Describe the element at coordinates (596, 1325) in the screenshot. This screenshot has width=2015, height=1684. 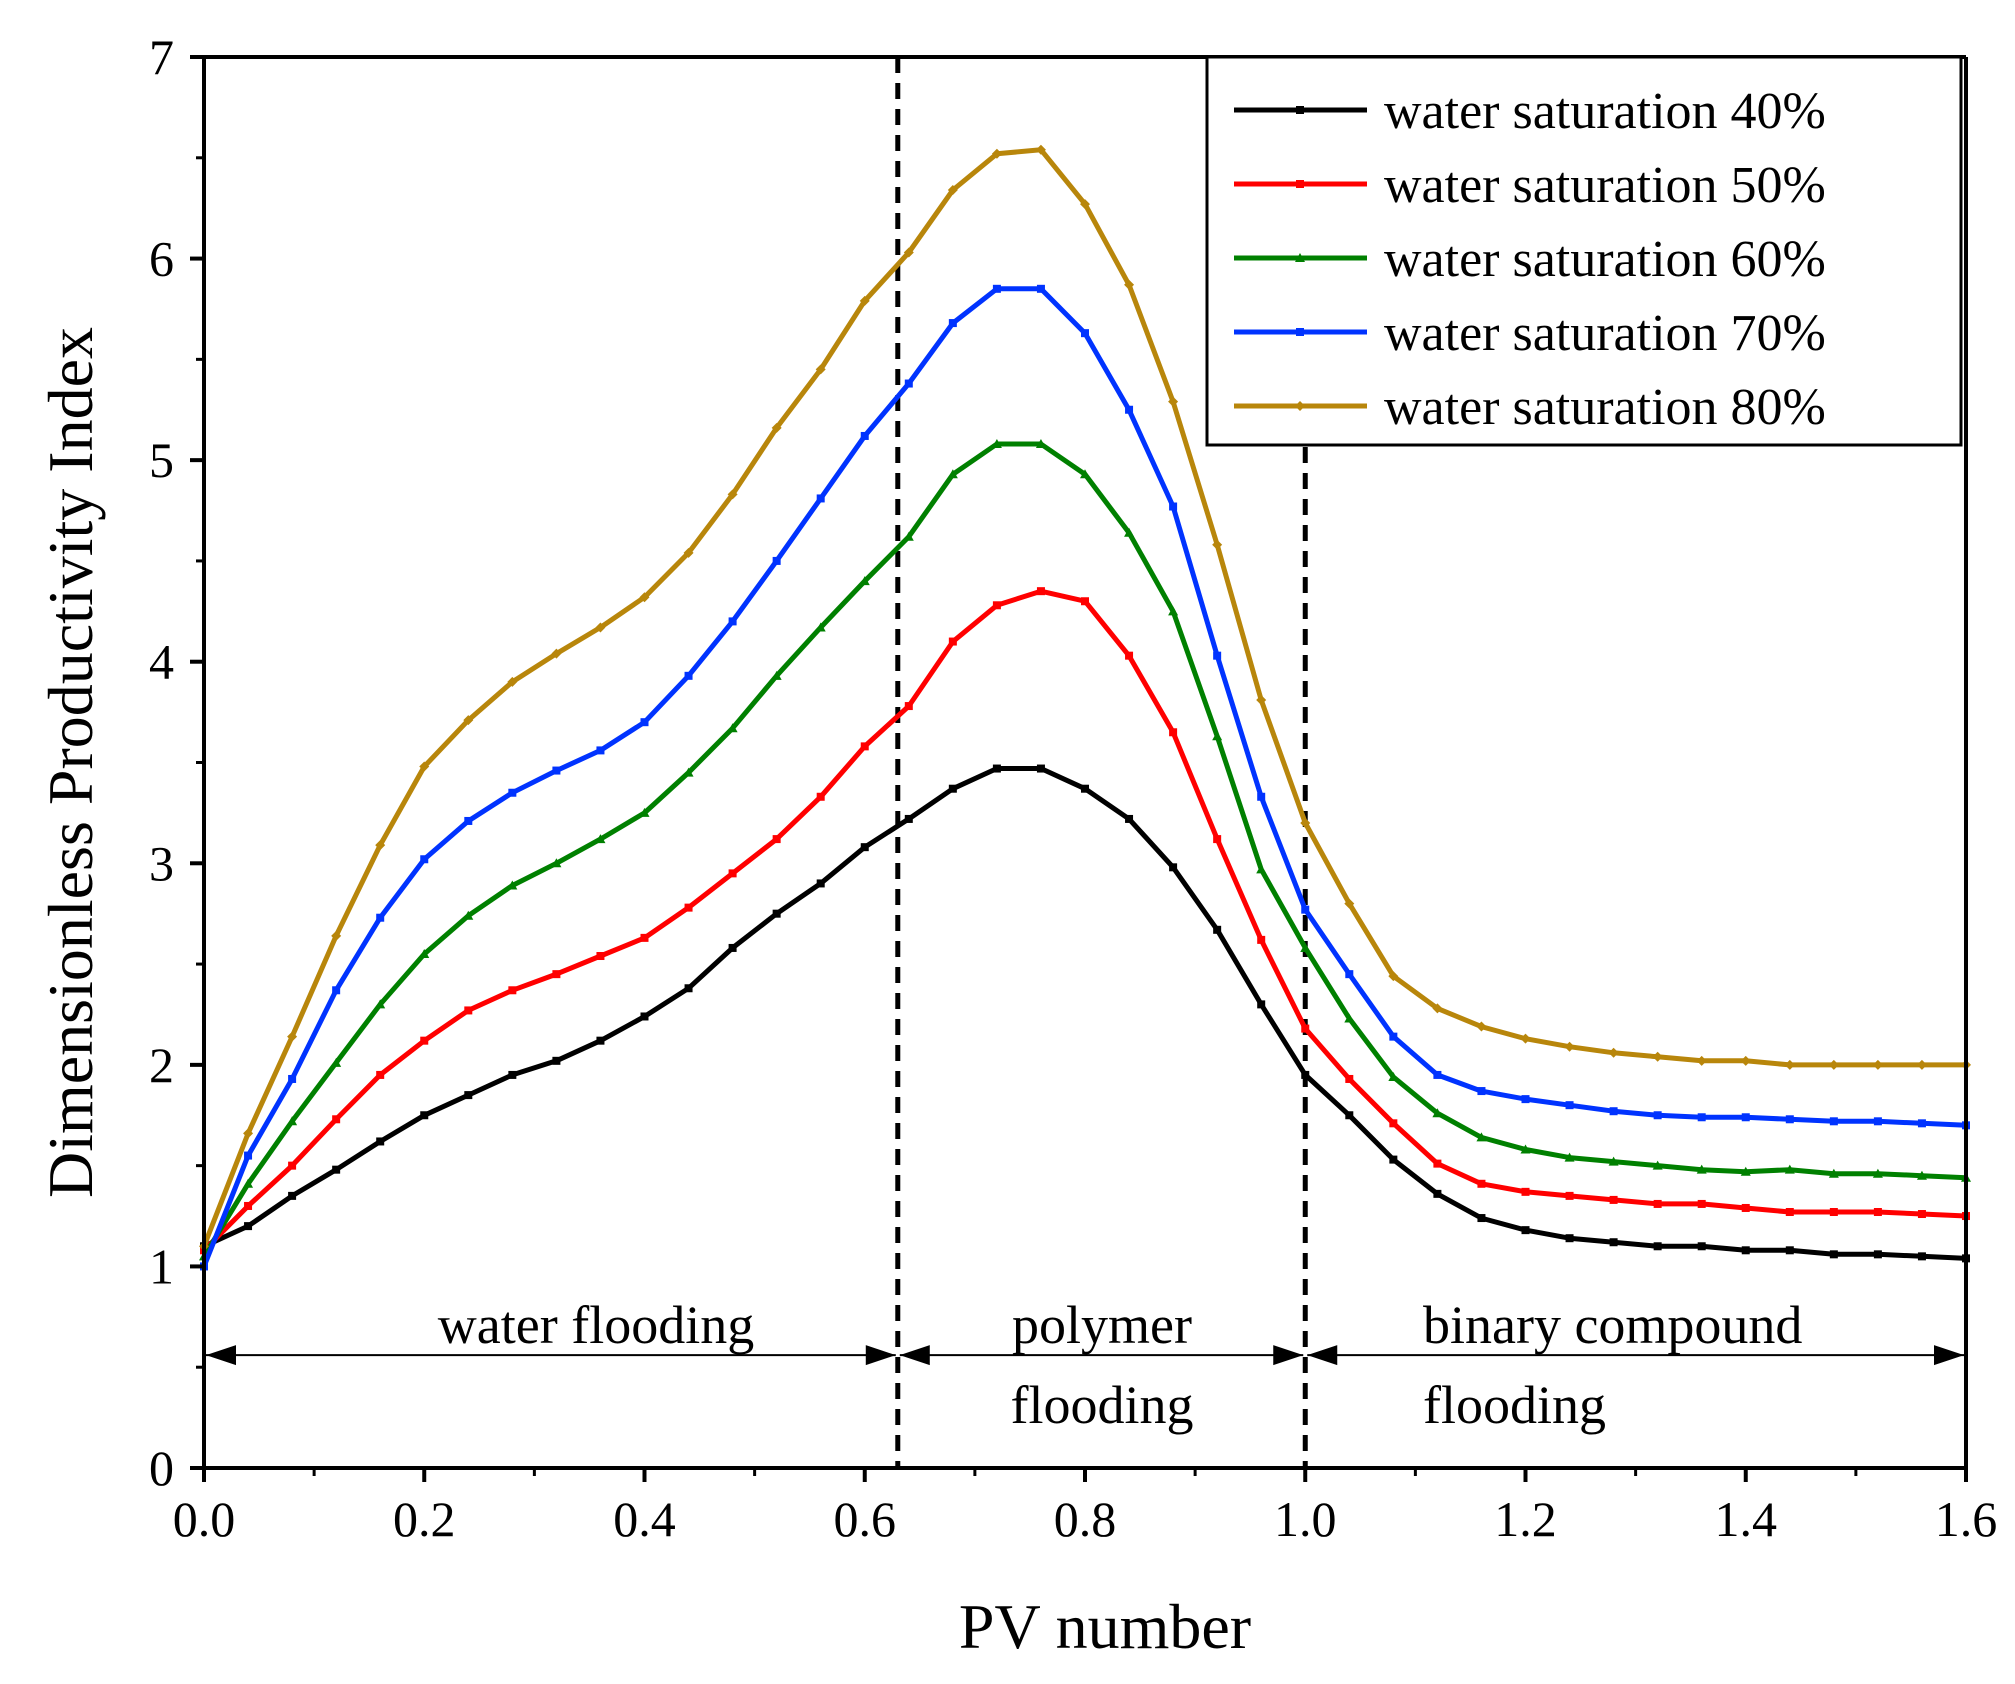
I see `phase-label-0-0: water flooding` at that location.